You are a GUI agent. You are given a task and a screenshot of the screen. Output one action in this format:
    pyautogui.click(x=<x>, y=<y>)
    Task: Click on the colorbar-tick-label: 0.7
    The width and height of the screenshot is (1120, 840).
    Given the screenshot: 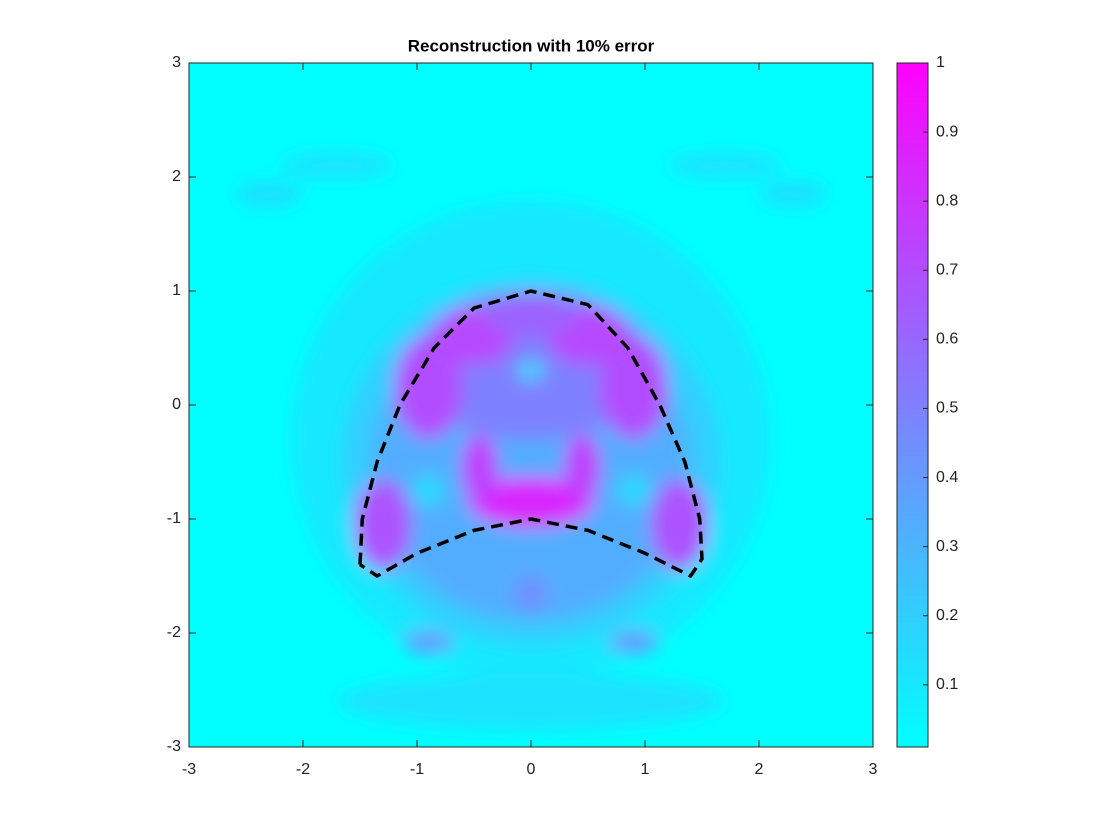 What is the action you would take?
    pyautogui.click(x=947, y=269)
    